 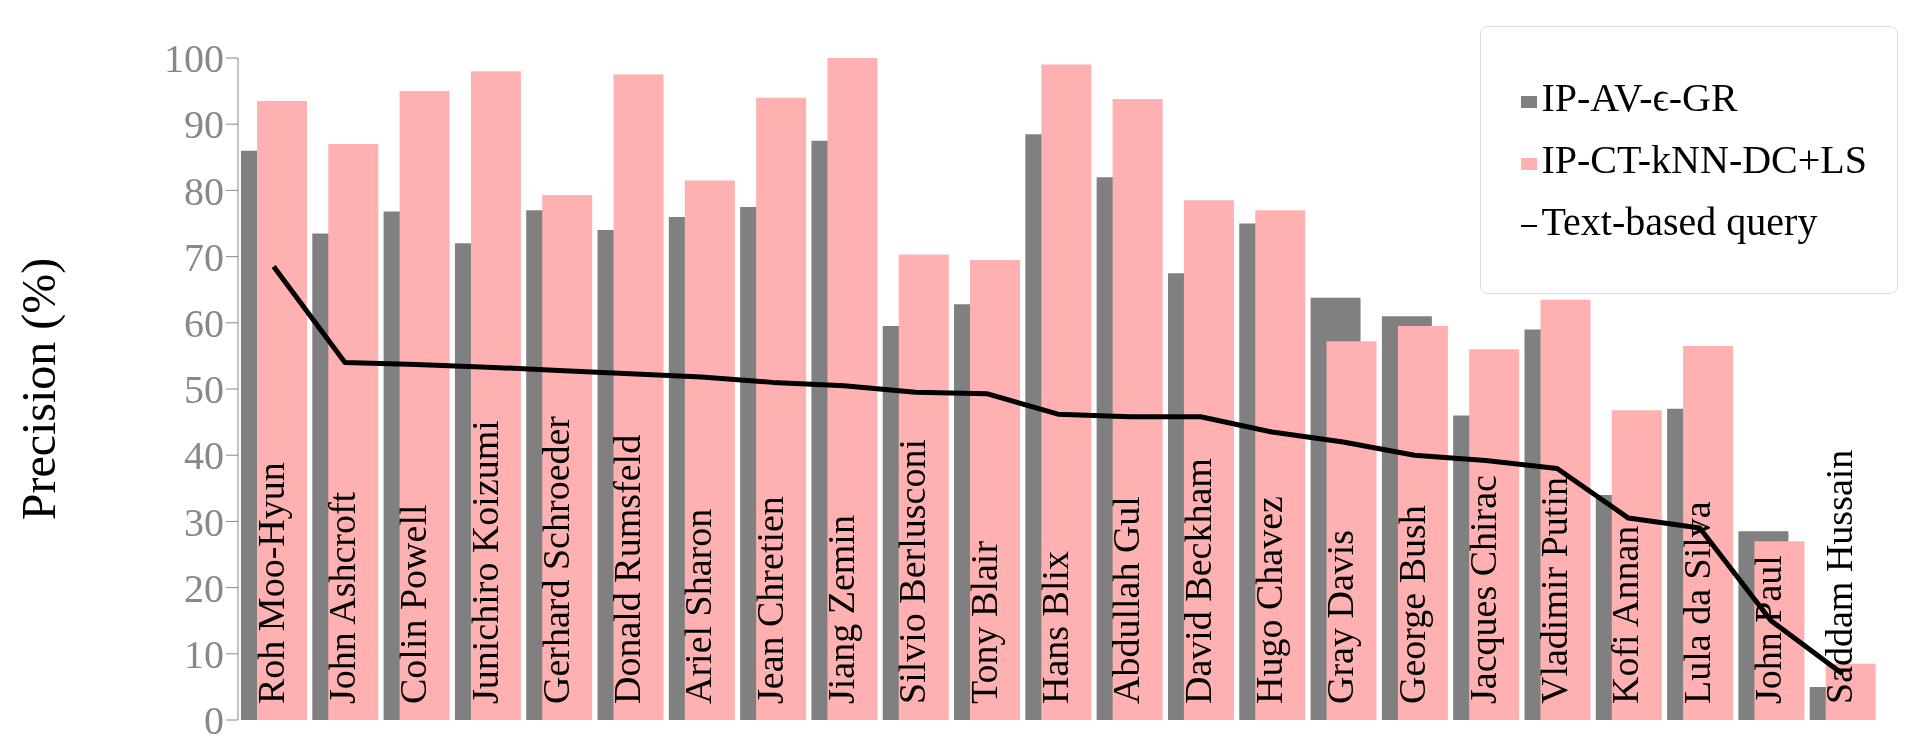 What do you see at coordinates (1639, 97) in the screenshot?
I see `legend-label: IP-AV-ϵ-GR` at bounding box center [1639, 97].